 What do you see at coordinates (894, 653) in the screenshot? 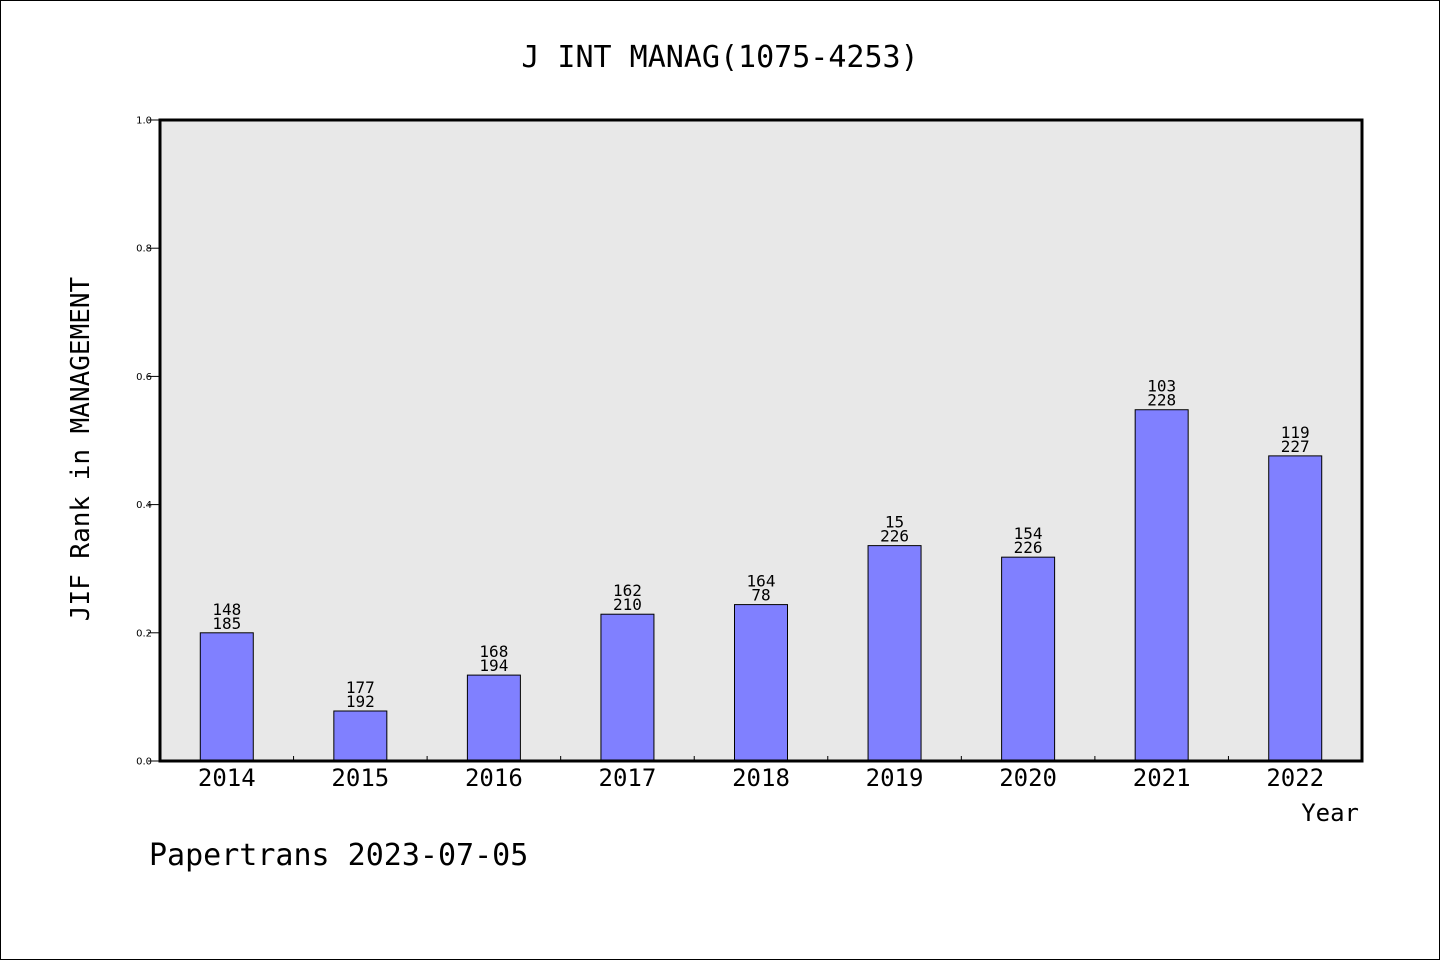
I see `bar-2019` at bounding box center [894, 653].